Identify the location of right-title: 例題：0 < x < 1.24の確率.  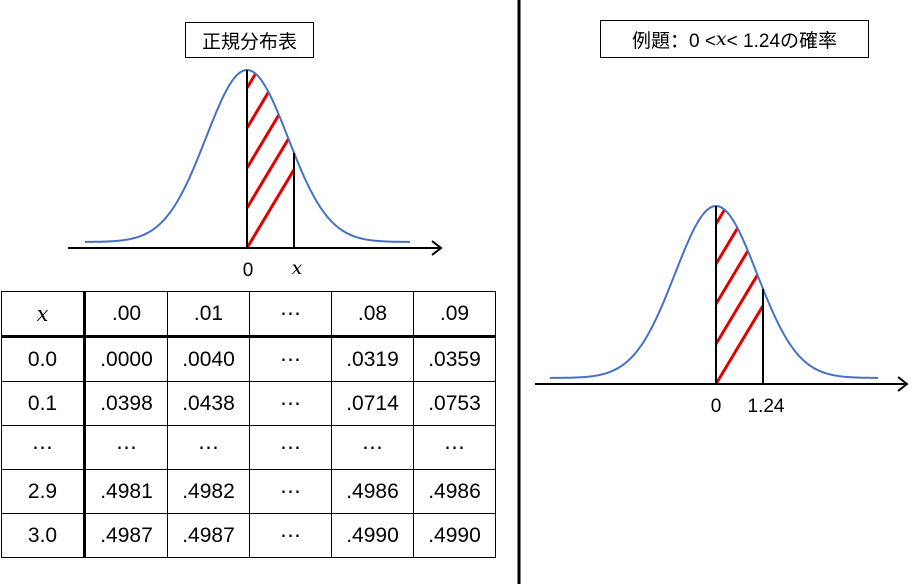
(734, 39).